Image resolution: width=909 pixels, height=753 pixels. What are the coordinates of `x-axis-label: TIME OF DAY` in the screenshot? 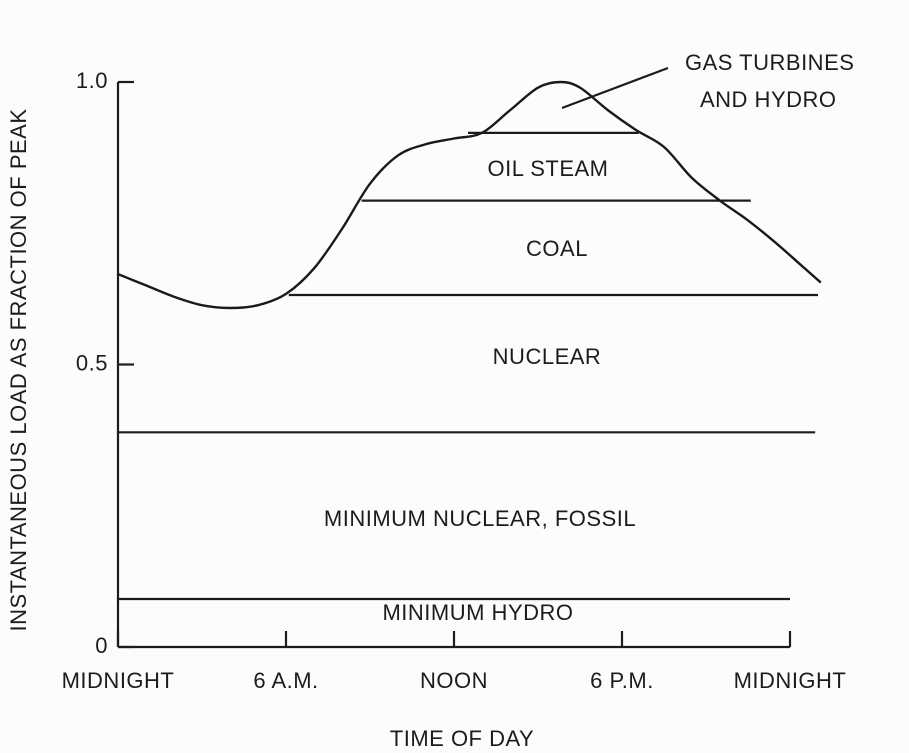 It's located at (462, 738).